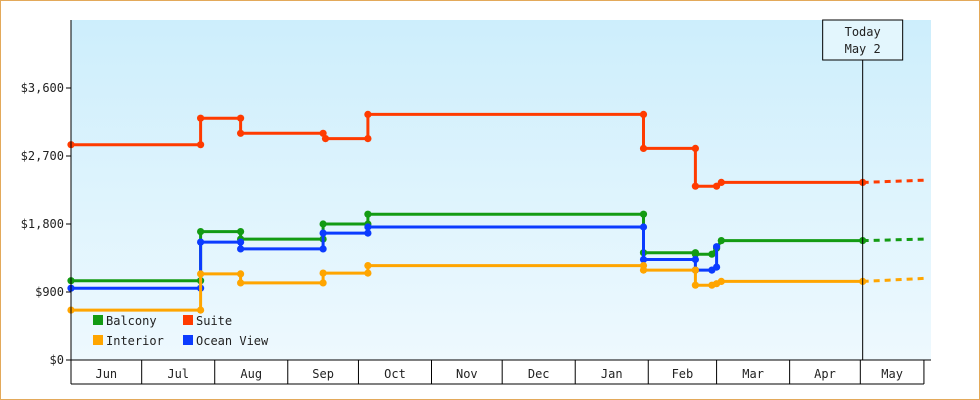  What do you see at coordinates (753, 374) in the screenshot?
I see `x-tick-label-mar: Mar` at bounding box center [753, 374].